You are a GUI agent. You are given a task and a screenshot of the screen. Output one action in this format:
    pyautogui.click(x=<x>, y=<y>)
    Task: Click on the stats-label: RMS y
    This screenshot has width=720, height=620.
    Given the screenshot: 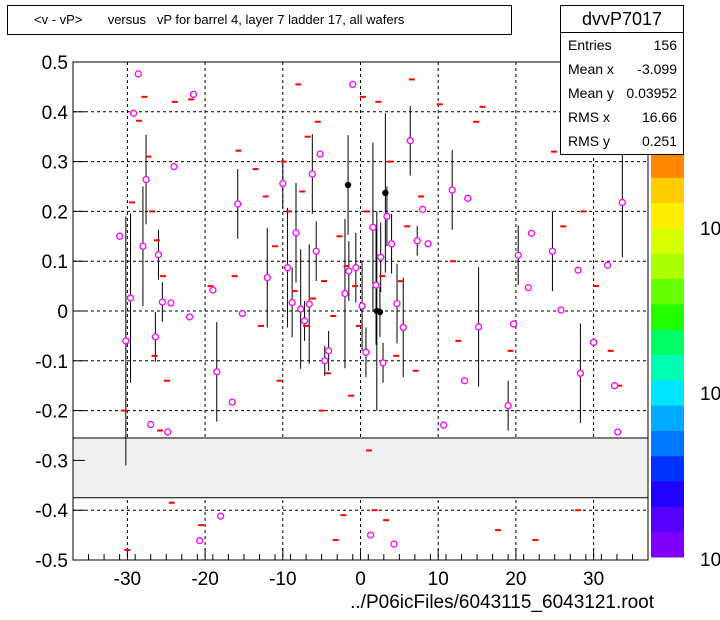 What is the action you would take?
    pyautogui.click(x=589, y=141)
    